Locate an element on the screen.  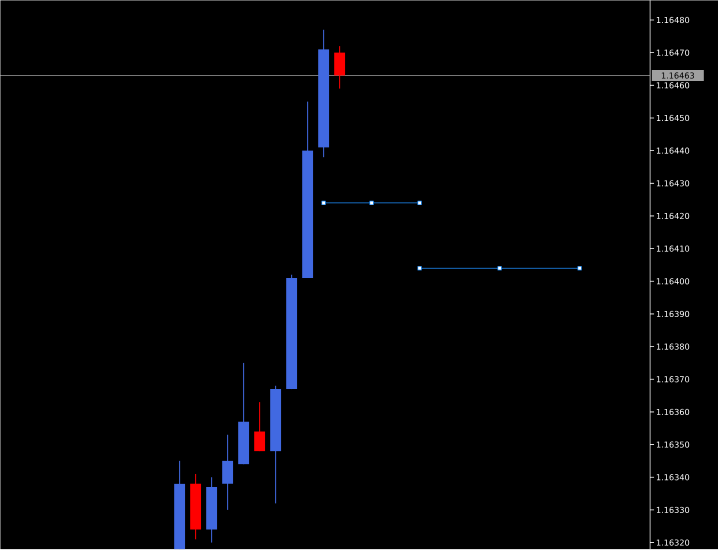
y-tick-label: 1.16480 is located at coordinates (673, 20).